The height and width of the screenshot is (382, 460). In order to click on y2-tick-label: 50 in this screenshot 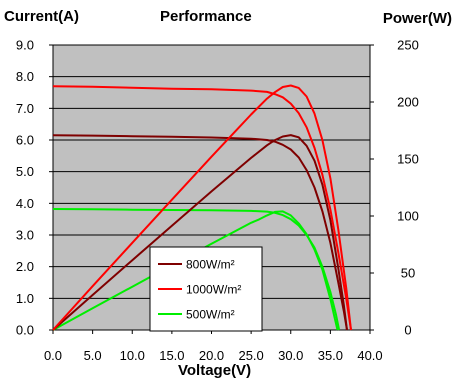, I will do `click(408, 273)`.